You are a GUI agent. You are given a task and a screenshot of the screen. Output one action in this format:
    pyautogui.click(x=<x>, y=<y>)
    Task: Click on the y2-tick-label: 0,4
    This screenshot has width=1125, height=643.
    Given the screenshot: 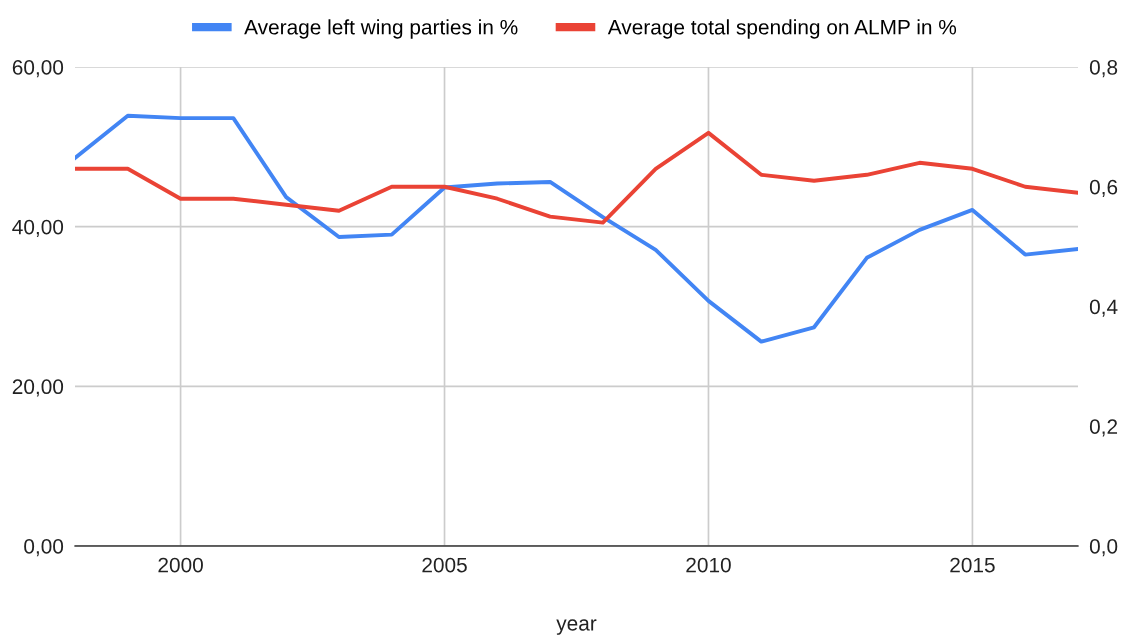 What is the action you would take?
    pyautogui.click(x=1103, y=308)
    